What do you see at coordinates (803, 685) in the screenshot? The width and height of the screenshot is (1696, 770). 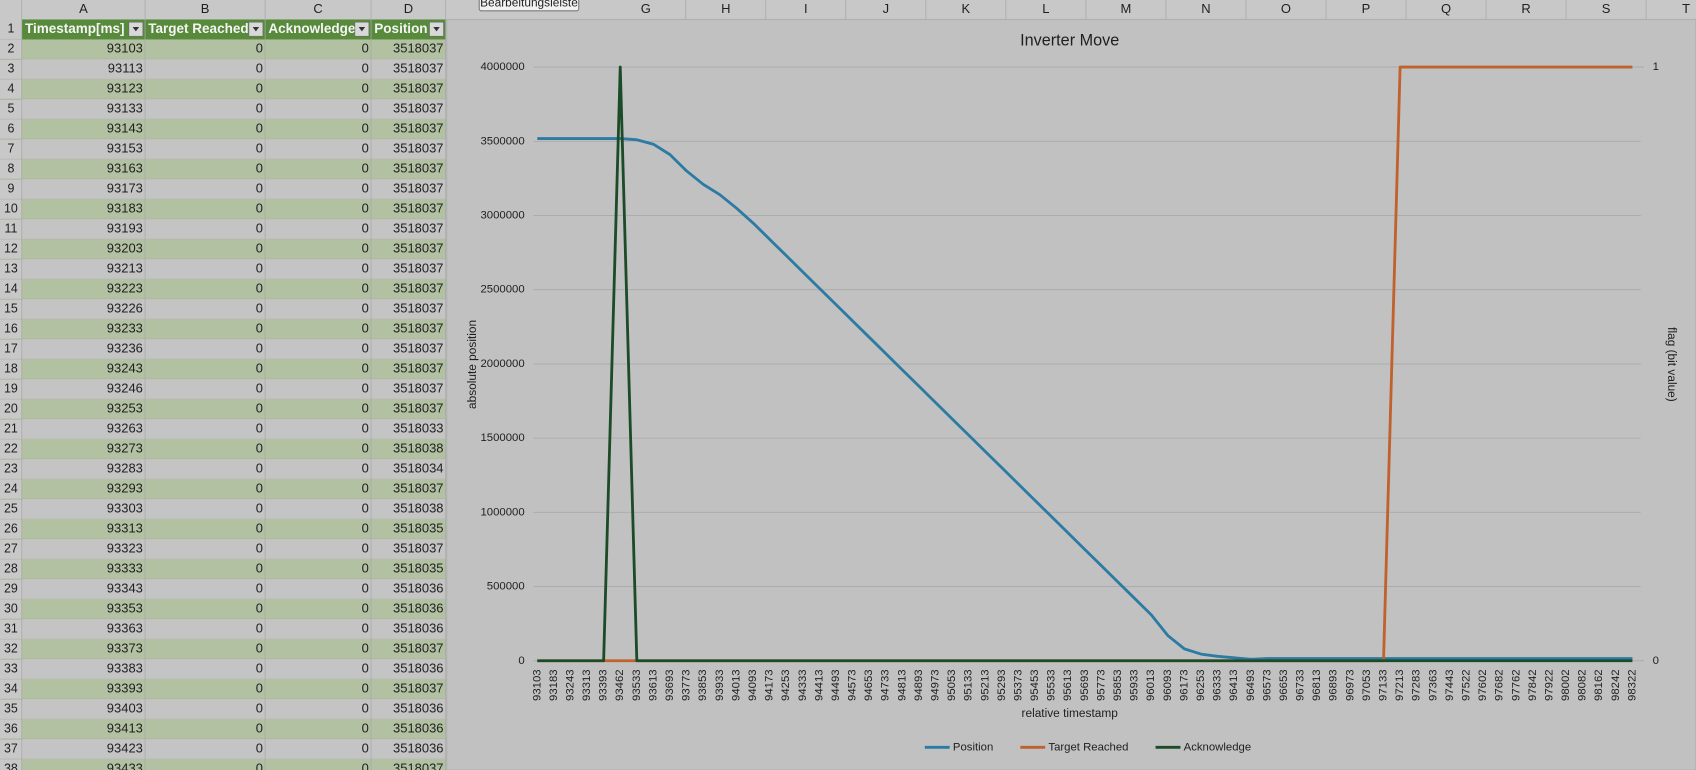 I see `x-tick-label: 94333` at bounding box center [803, 685].